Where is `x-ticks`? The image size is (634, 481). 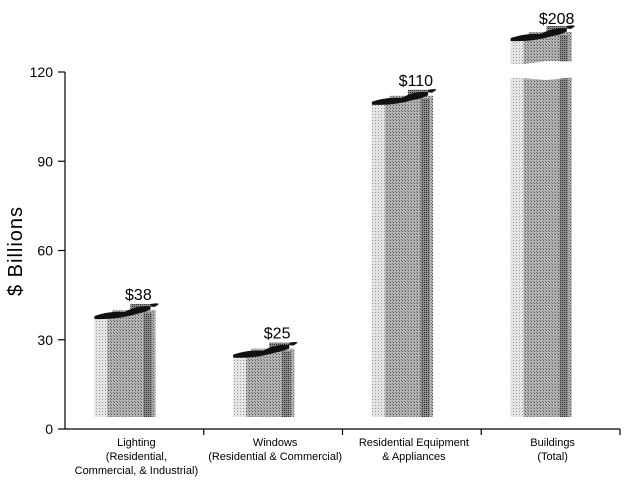
x-ticks is located at coordinates (412, 432).